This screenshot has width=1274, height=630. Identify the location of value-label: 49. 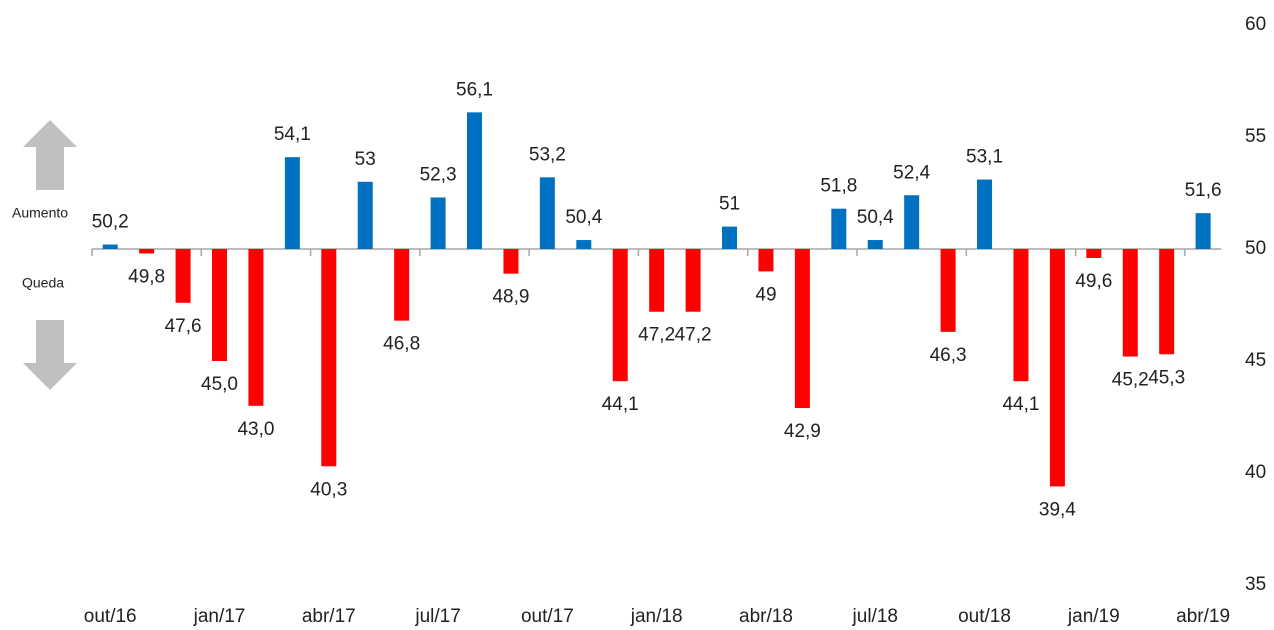
(765, 294).